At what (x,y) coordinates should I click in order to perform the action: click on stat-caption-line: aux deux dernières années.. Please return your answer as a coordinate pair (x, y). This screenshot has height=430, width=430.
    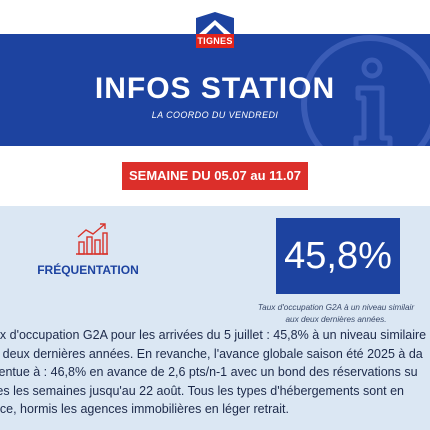
    Looking at the image, I should click on (336, 319).